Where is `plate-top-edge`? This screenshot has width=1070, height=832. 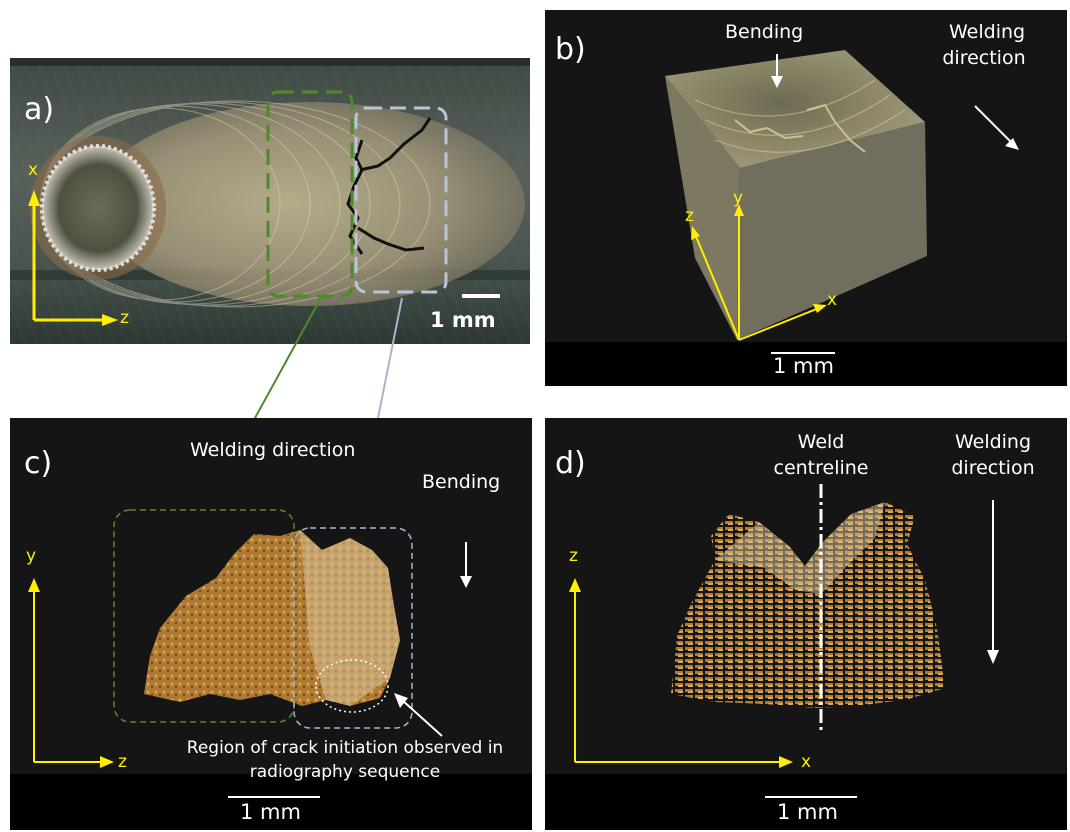 plate-top-edge is located at coordinates (270, 62).